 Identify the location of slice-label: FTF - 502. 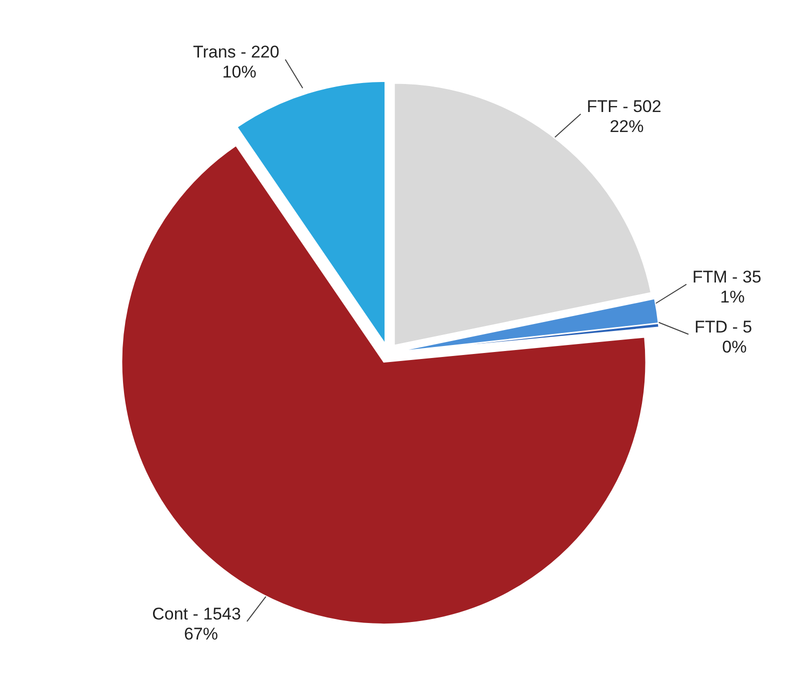
(624, 106).